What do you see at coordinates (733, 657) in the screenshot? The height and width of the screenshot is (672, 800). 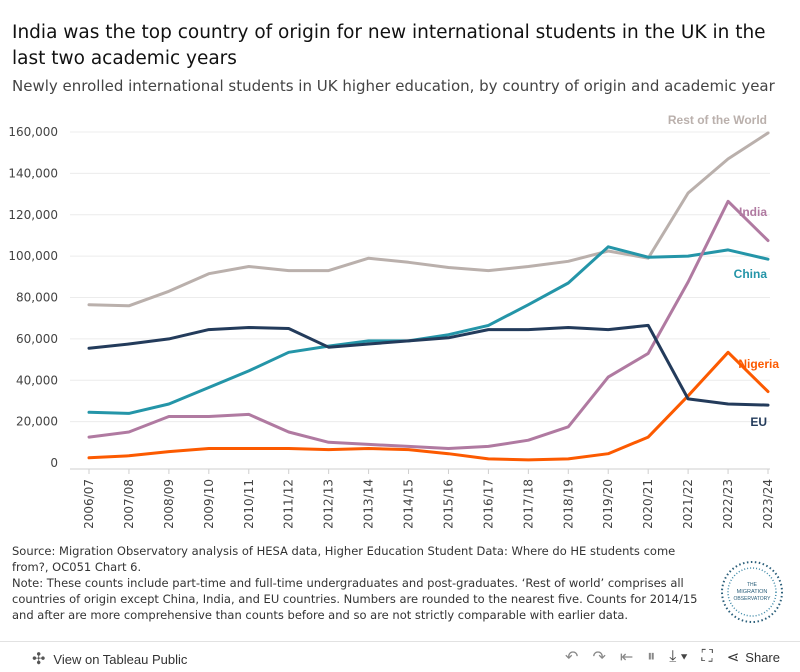 I see `share-icon: ⋖` at bounding box center [733, 657].